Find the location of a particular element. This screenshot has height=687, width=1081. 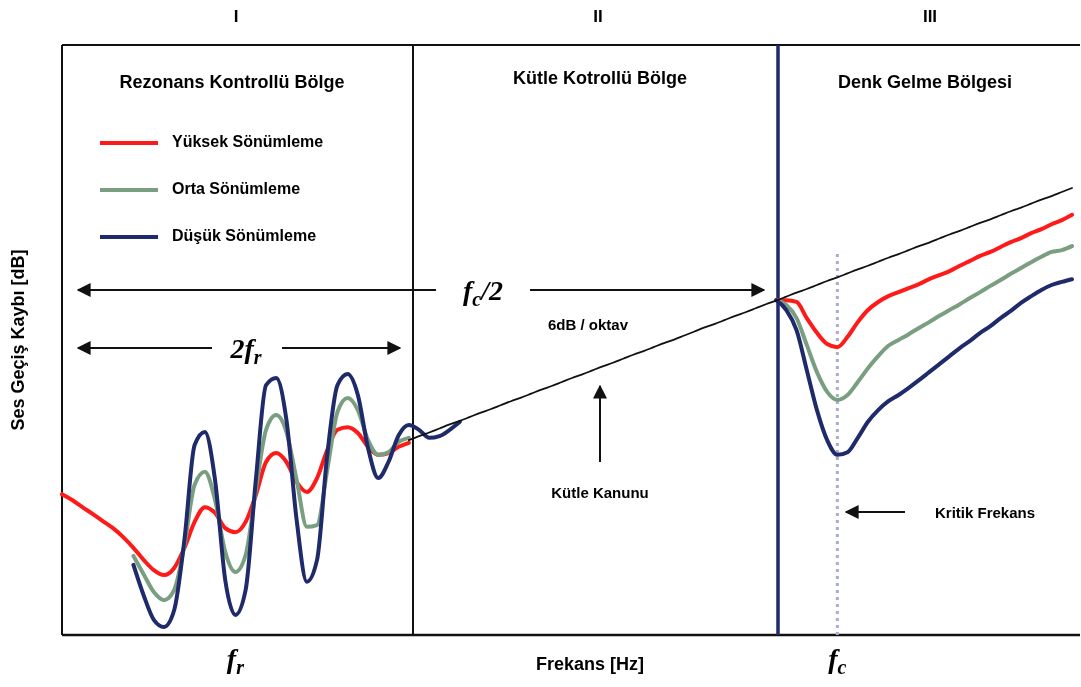

annotation: Kütle Kanunu is located at coordinates (600, 492).